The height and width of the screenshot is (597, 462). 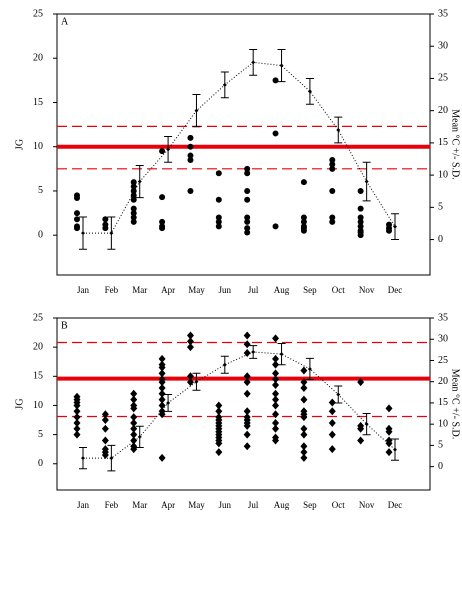 What do you see at coordinates (443, 13) in the screenshot?
I see `y2-tick-label: 35` at bounding box center [443, 13].